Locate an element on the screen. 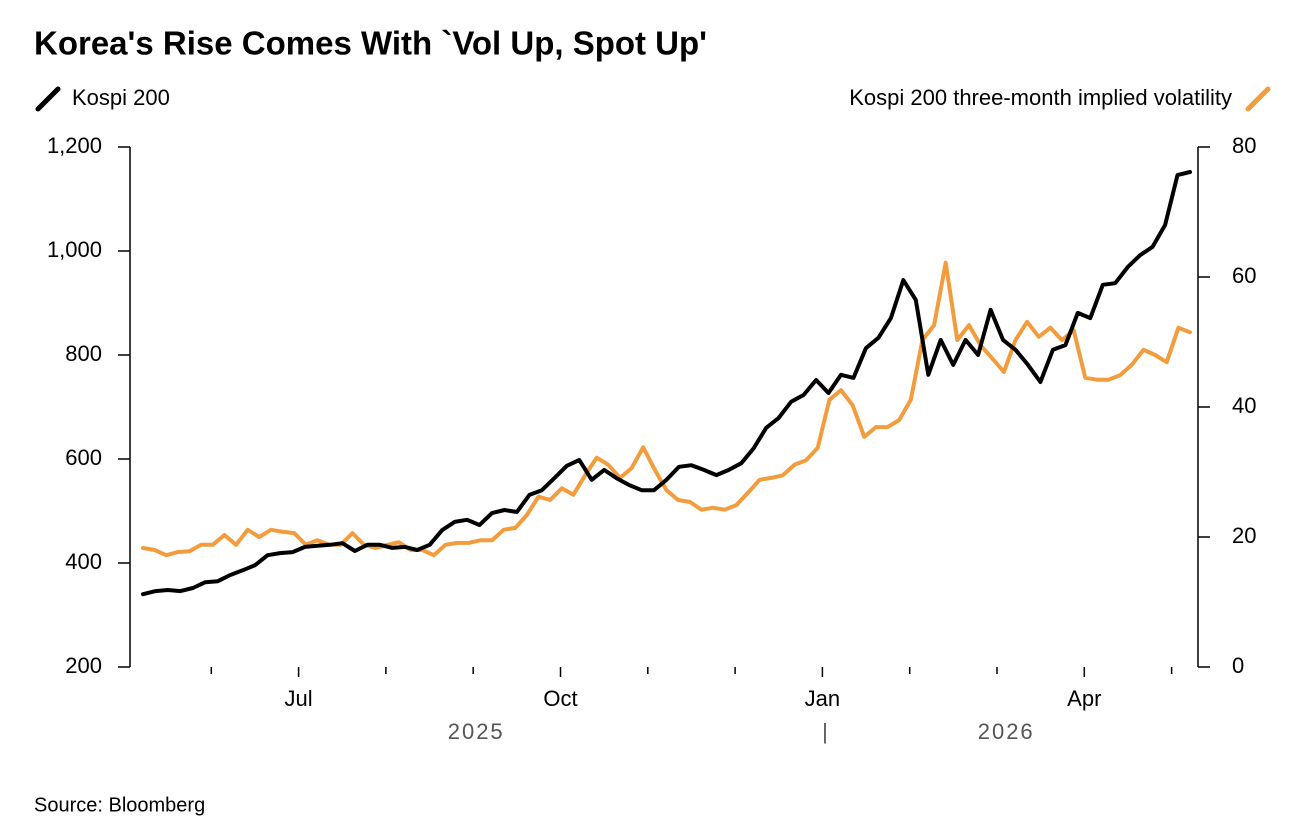 The width and height of the screenshot is (1302, 824). y-tick-label: 400 is located at coordinates (83, 561).